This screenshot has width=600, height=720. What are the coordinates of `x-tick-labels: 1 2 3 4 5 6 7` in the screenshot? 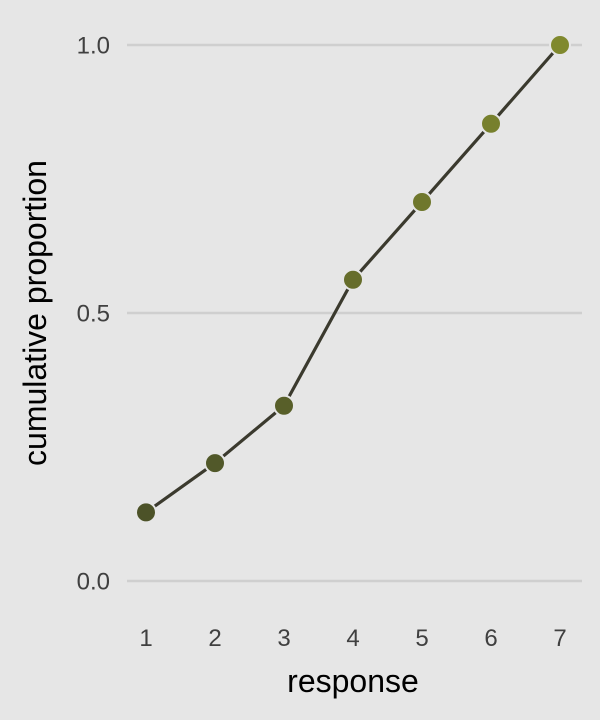 It's located at (352, 638).